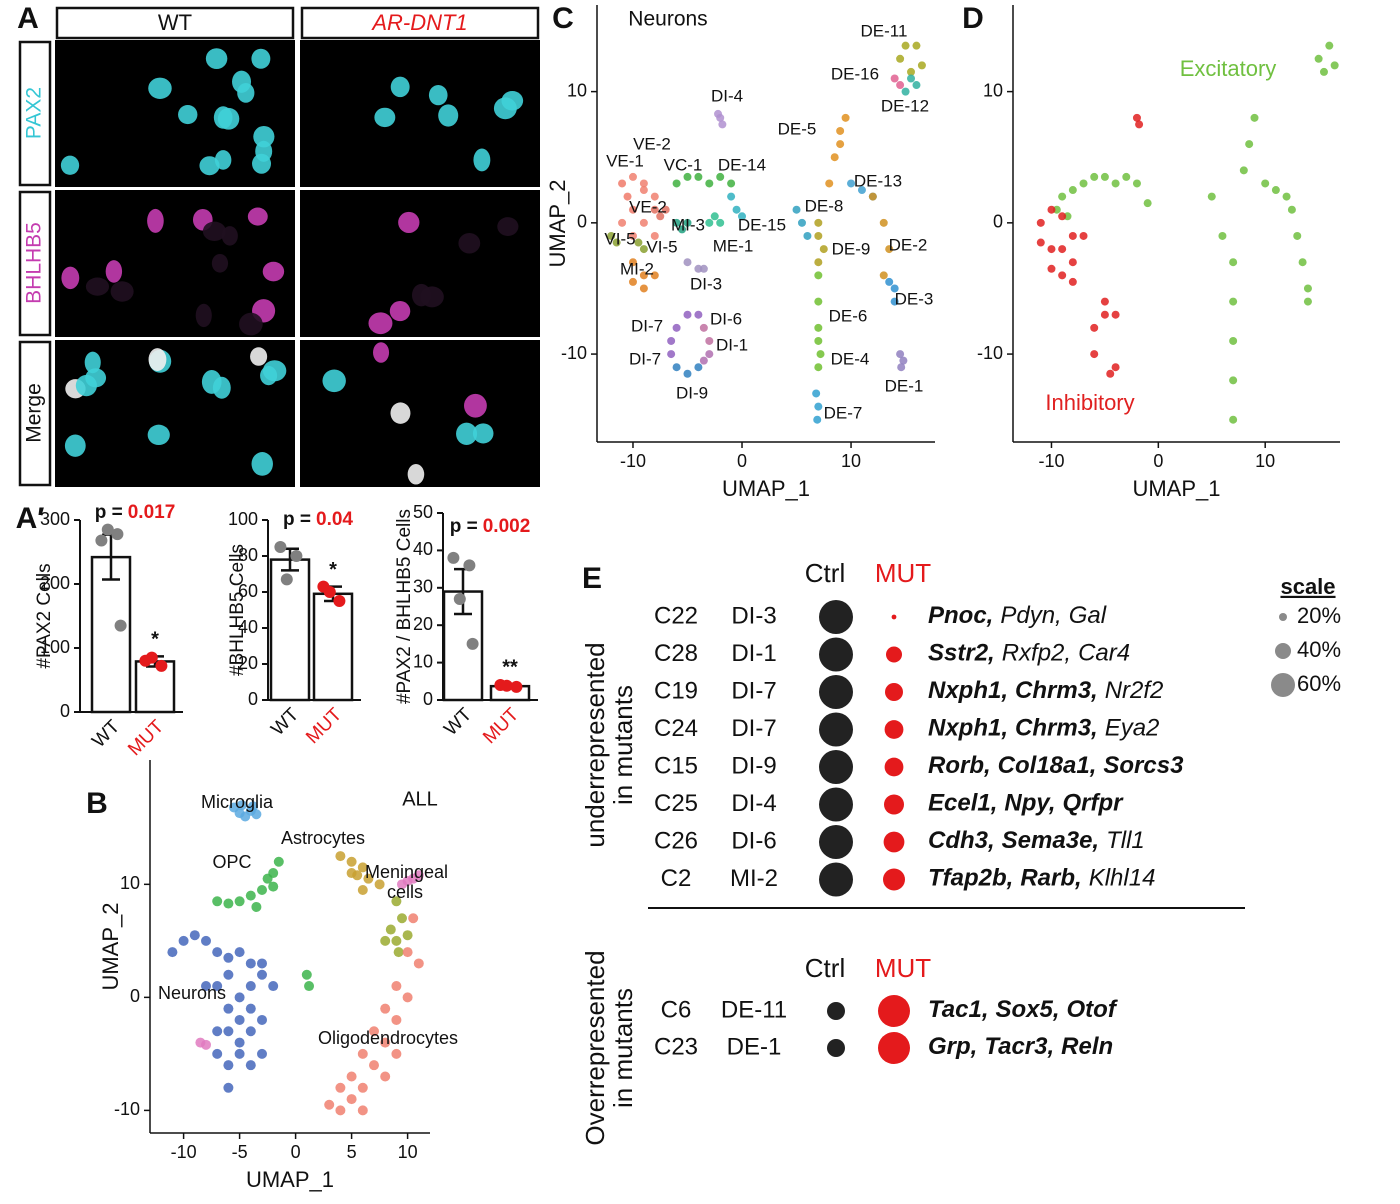 The image size is (1400, 1204). I want to click on y-tick-label: 0, so click(428, 699).